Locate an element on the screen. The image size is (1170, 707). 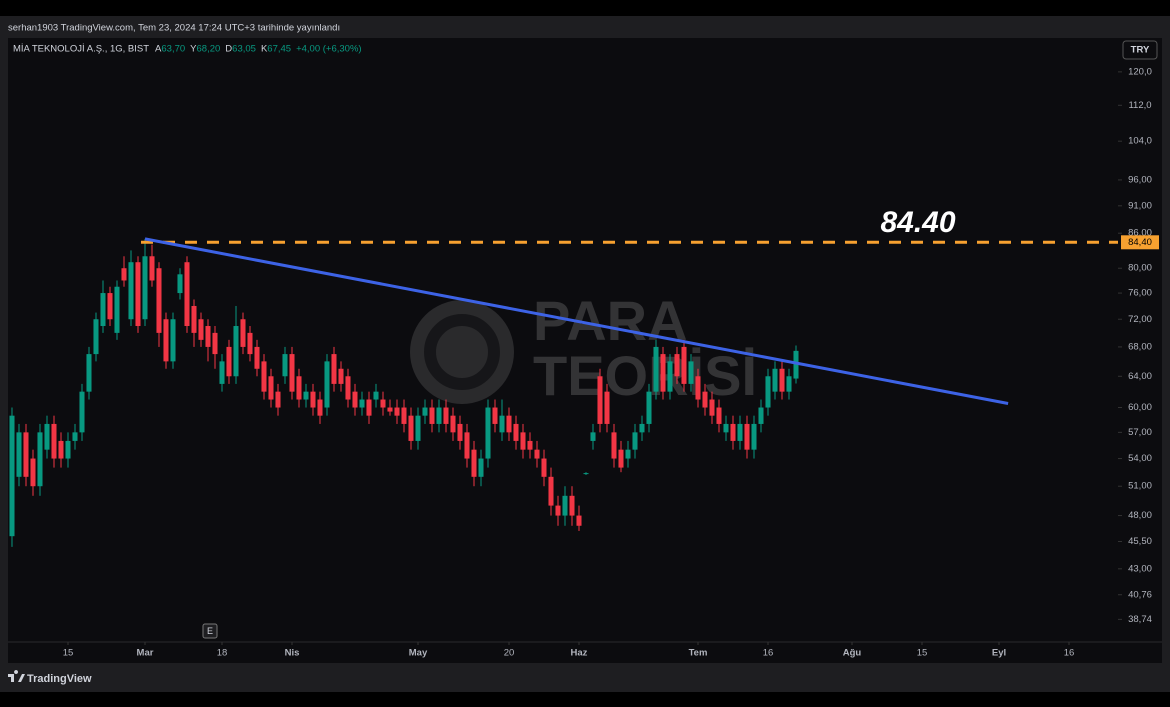
y-tick-label: 112,0 is located at coordinates (1139, 105).